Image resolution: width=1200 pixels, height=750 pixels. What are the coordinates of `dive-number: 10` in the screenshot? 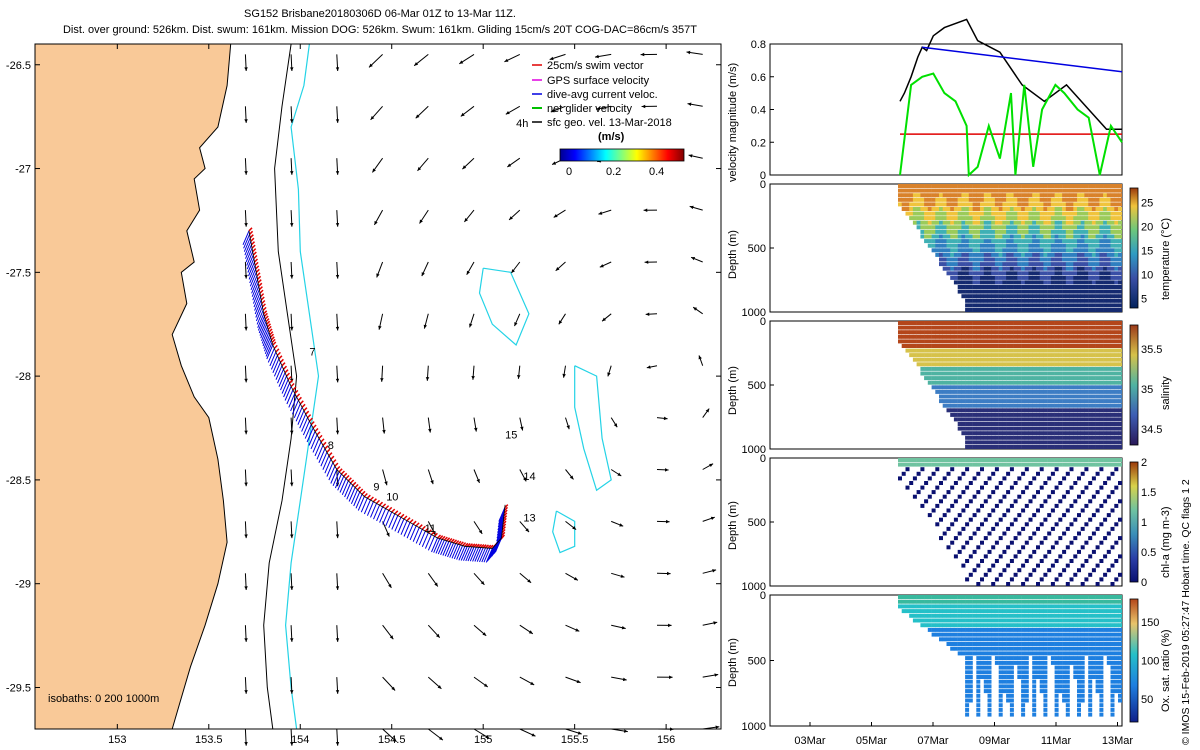 It's located at (392, 498).